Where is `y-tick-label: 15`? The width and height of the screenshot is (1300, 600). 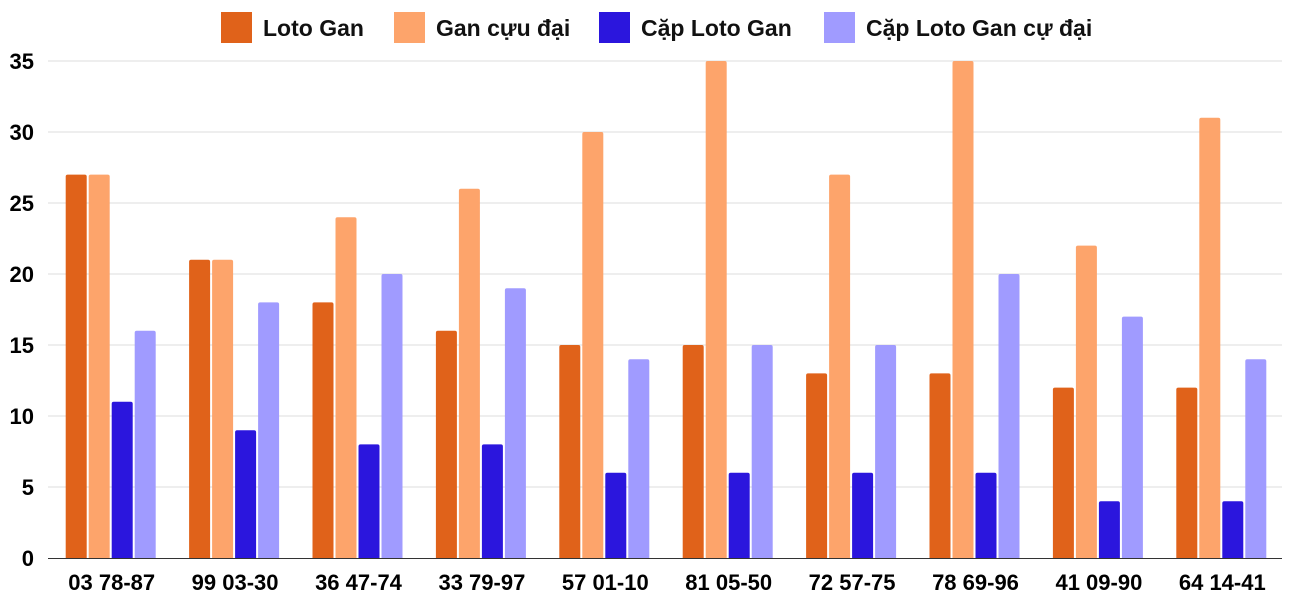
y-tick-label: 15 is located at coordinates (22, 345).